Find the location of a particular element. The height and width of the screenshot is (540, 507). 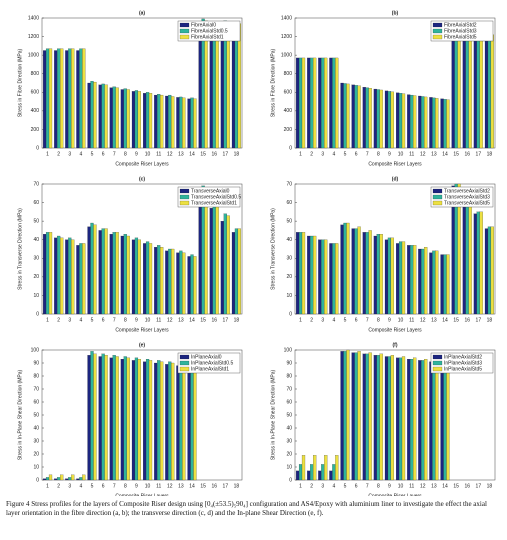

x-tick-label: 12 is located at coordinates (170, 154).